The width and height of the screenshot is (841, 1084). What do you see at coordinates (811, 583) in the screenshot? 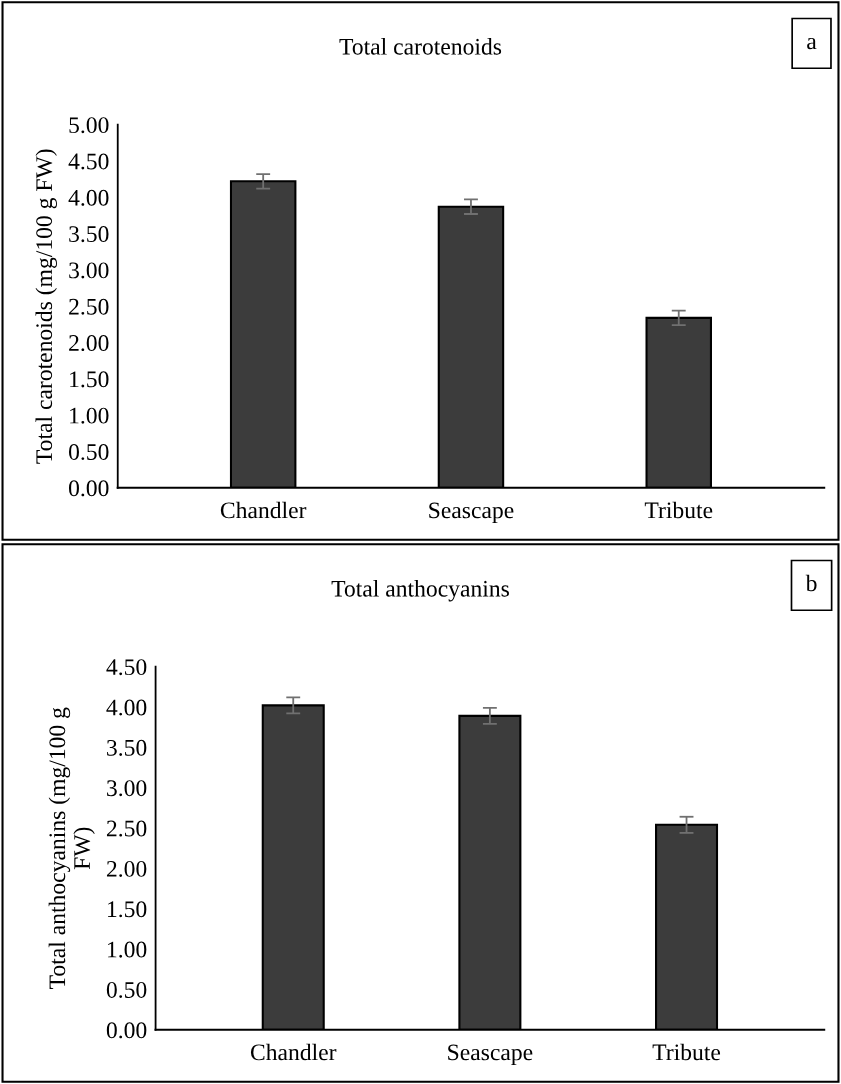
I see `text: b` at bounding box center [811, 583].